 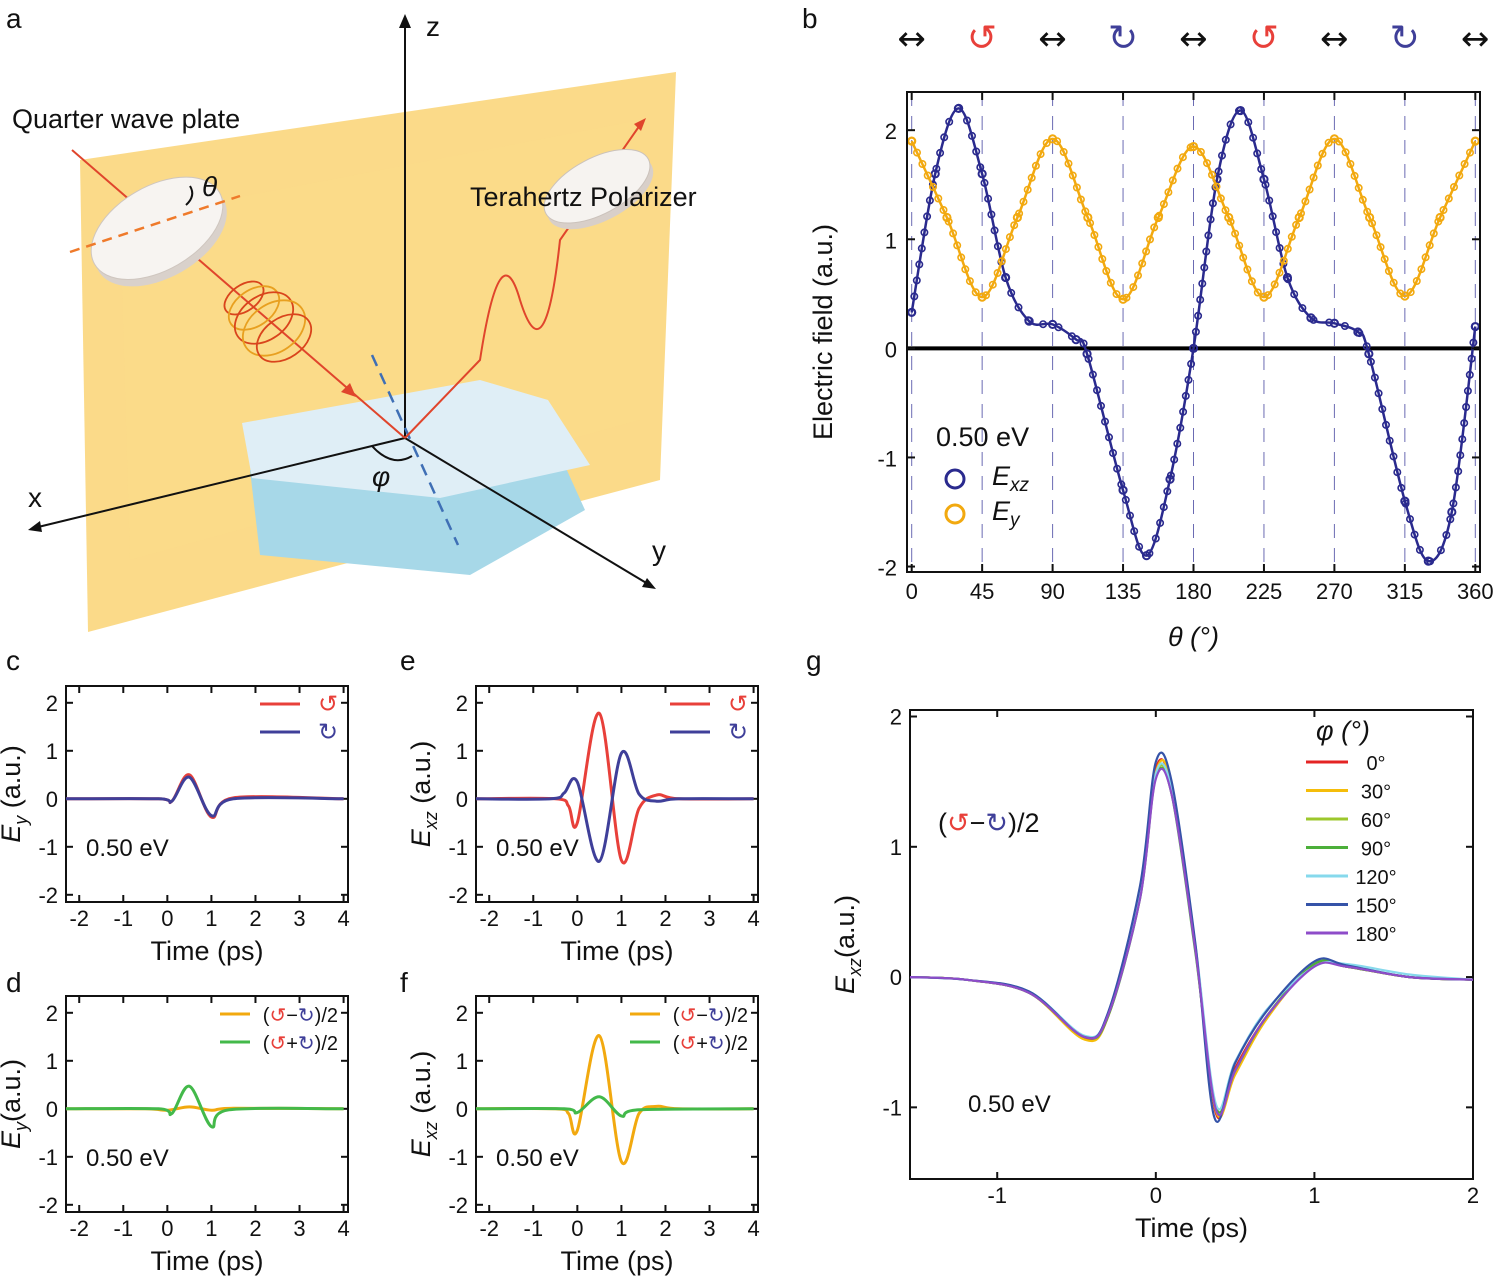 What do you see at coordinates (124, 918) in the screenshot?
I see `c-xtick-label: -1` at bounding box center [124, 918].